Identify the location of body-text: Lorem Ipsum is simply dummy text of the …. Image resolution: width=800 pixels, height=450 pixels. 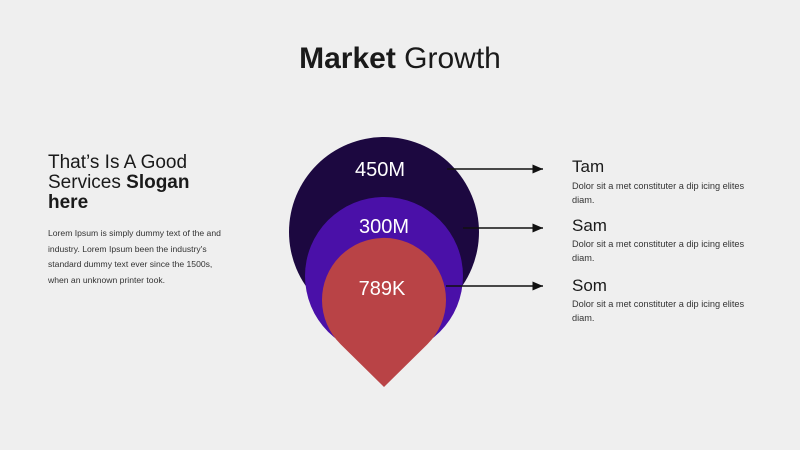
(134, 256).